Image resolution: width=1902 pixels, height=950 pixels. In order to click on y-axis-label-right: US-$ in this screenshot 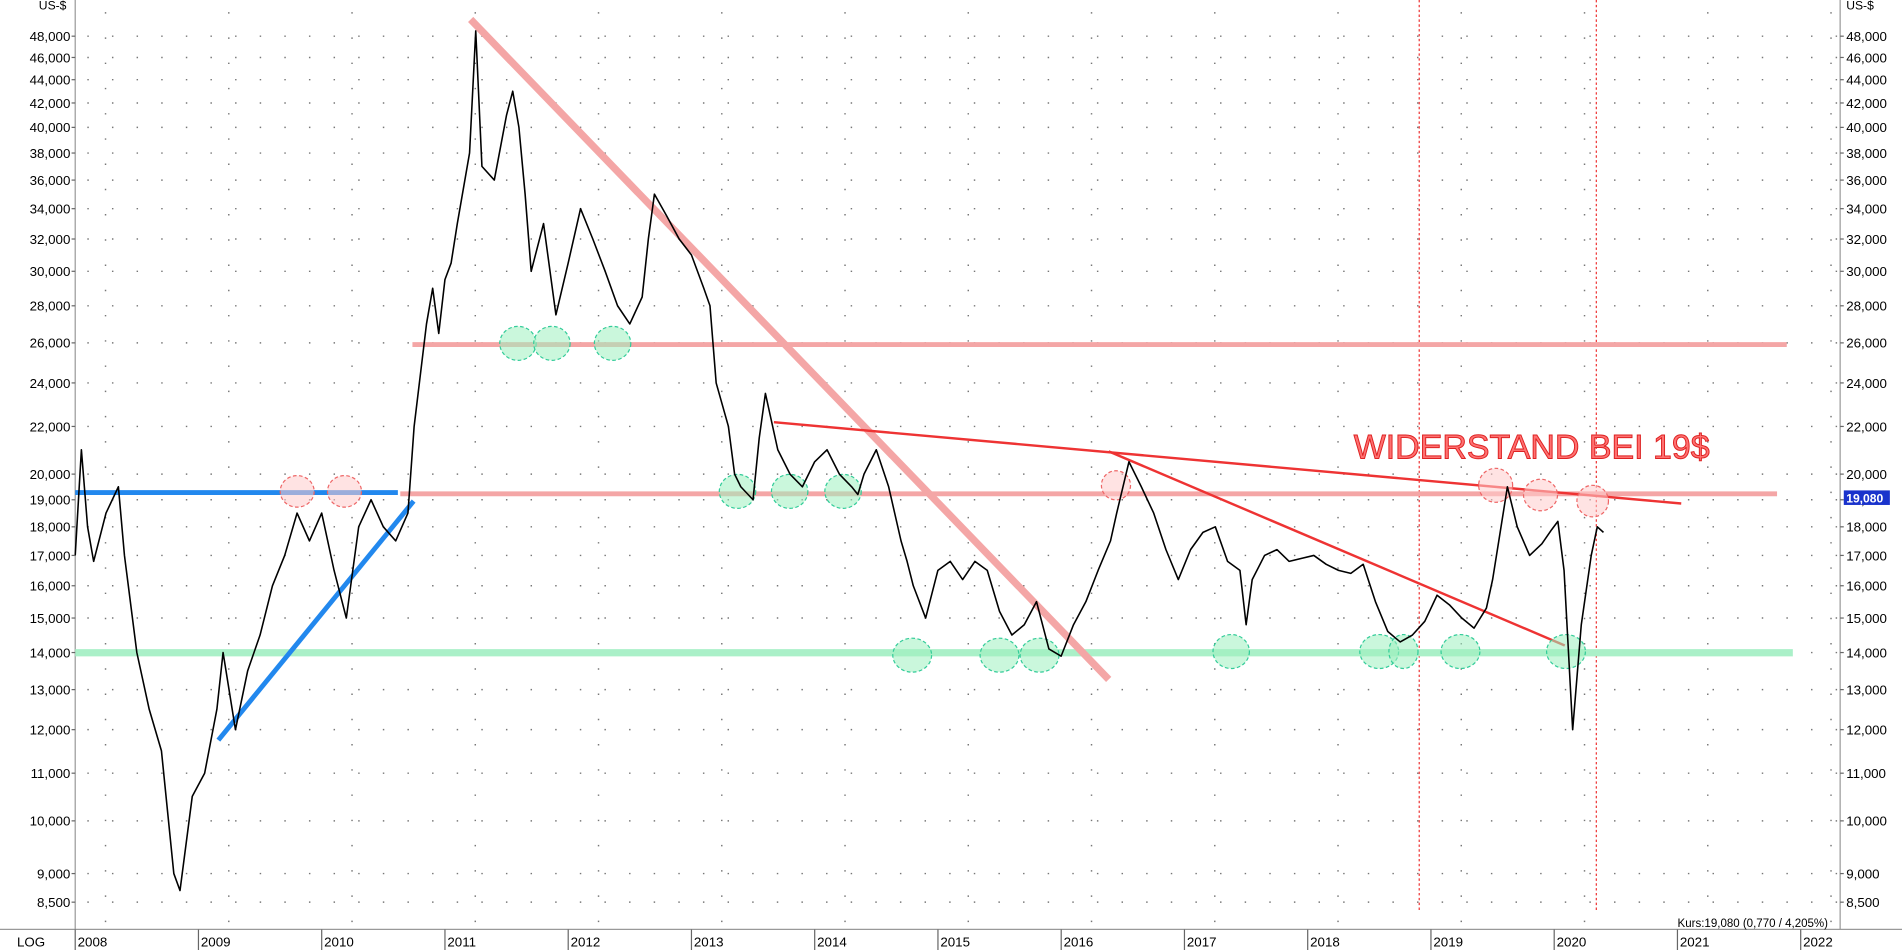, I will do `click(1860, 6)`.